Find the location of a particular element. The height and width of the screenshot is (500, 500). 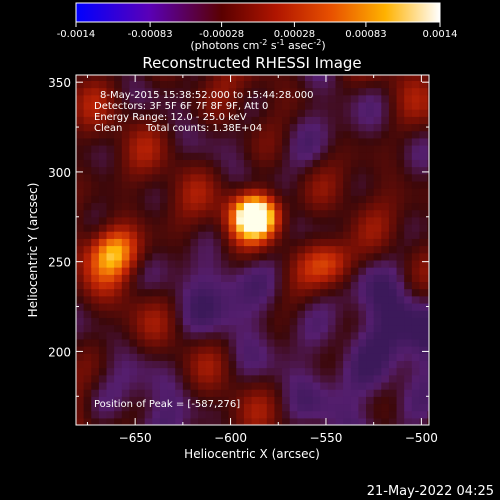

x-tick-label: −550 is located at coordinates (325, 438).